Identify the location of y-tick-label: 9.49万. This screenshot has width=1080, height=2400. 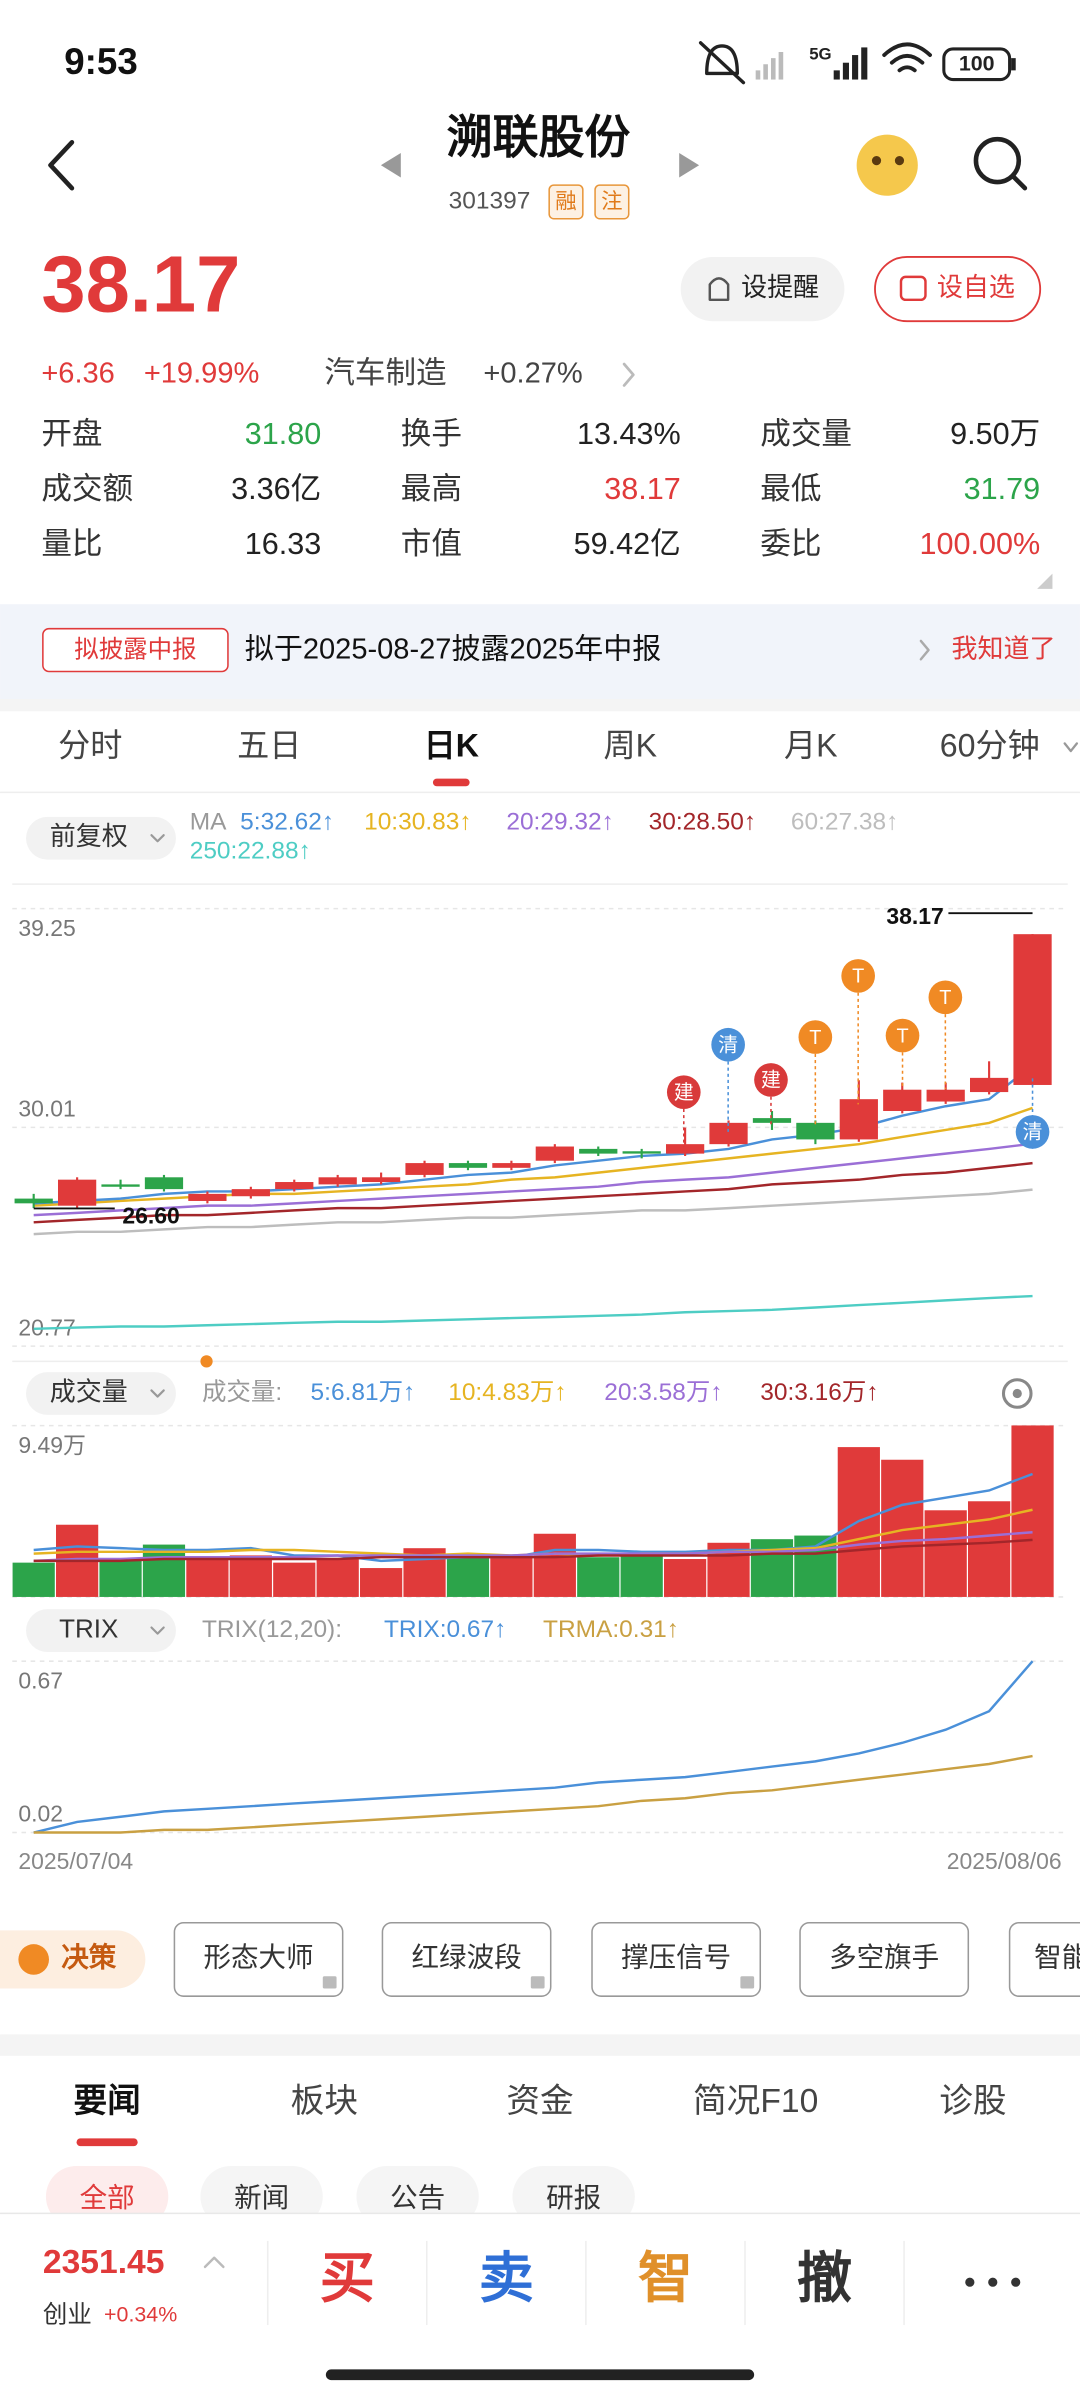
(52, 1445).